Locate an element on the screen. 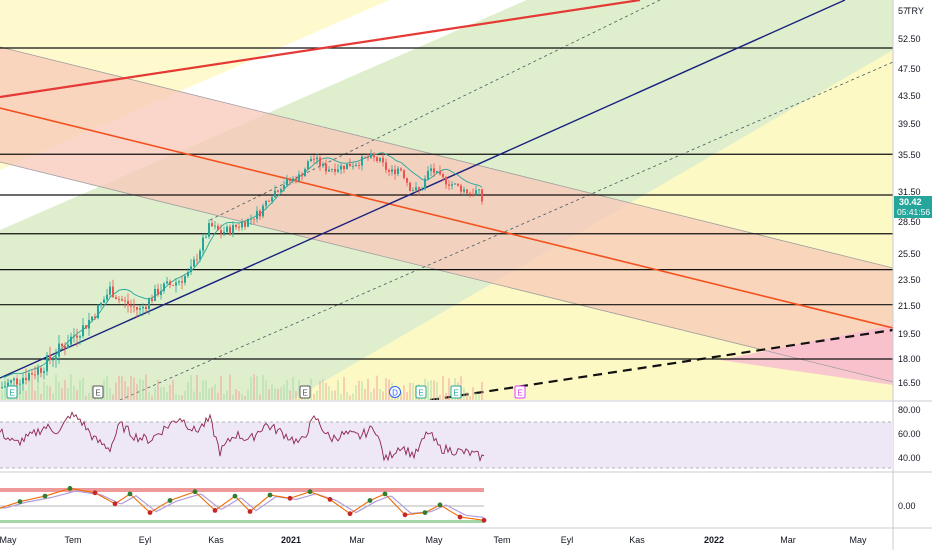 This screenshot has width=932, height=550. price-tick-label: 18.00 is located at coordinates (909, 359).